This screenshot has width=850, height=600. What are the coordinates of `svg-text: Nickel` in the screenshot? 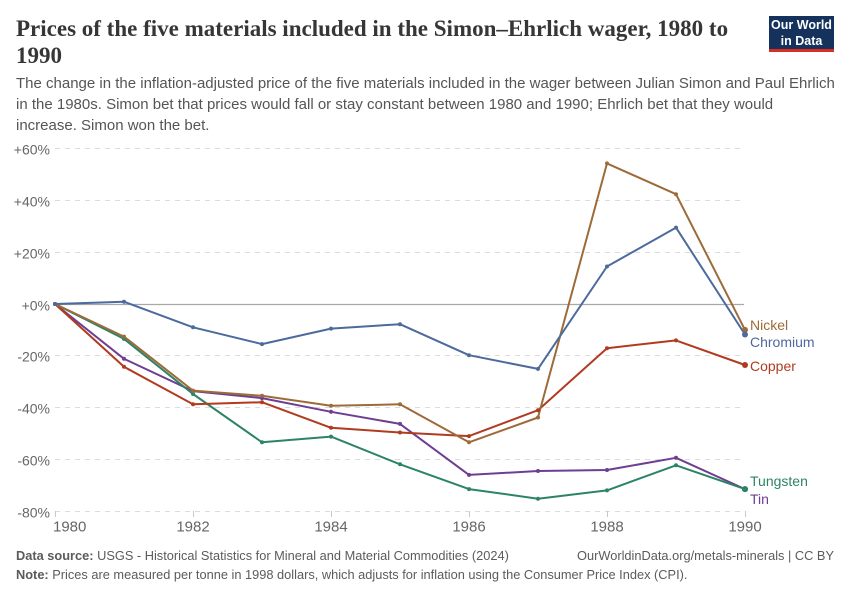 It's located at (769, 325).